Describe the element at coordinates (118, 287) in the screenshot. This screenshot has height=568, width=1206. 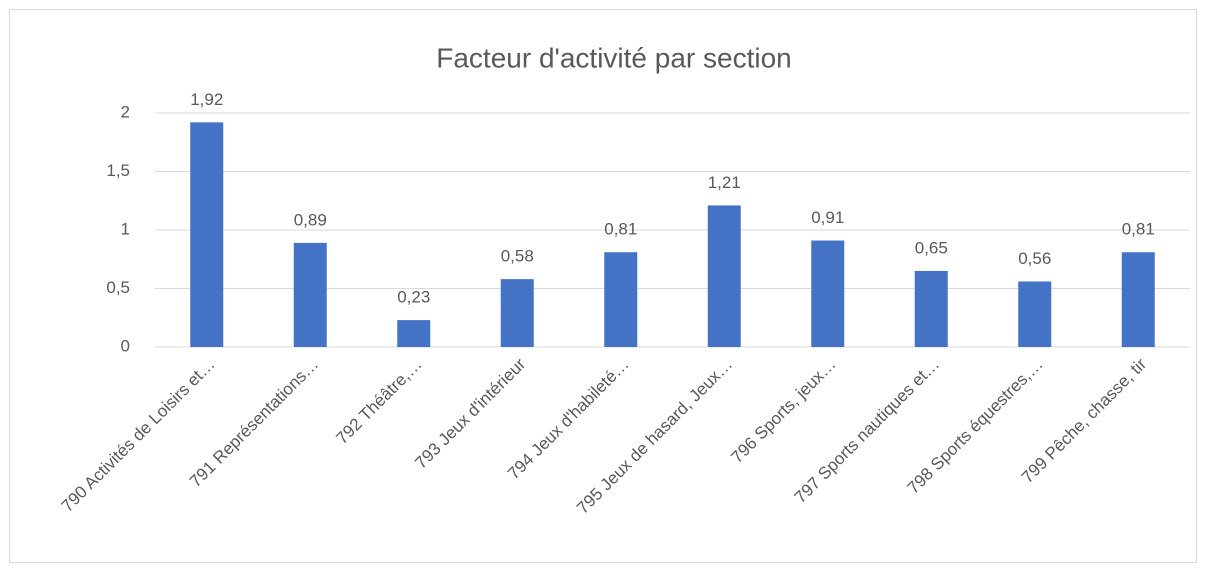
I see `y-tick-label: 0,5` at that location.